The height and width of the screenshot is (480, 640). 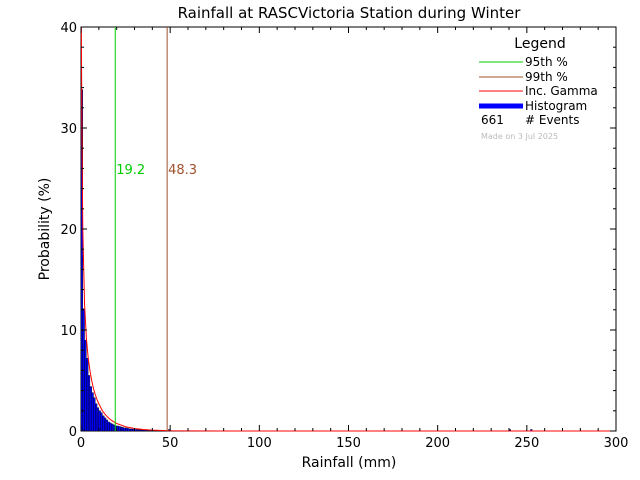 What do you see at coordinates (45, 229) in the screenshot?
I see `y-axis-label: Probability (%)` at bounding box center [45, 229].